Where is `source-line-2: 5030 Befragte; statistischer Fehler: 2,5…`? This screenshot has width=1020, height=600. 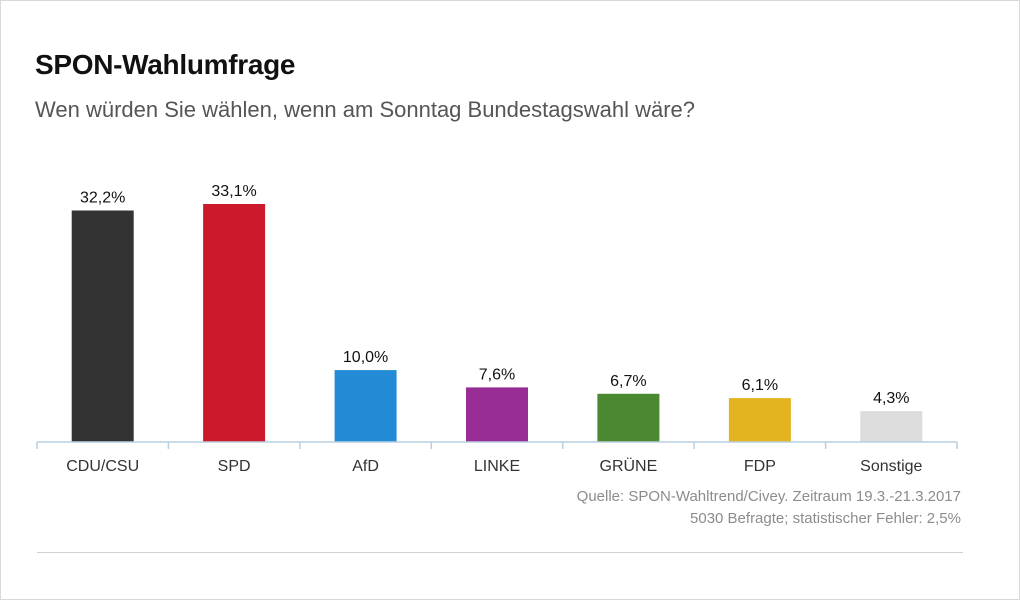
source-line-2: 5030 Befragte; statistischer Fehler: 2,5… is located at coordinates (825, 518).